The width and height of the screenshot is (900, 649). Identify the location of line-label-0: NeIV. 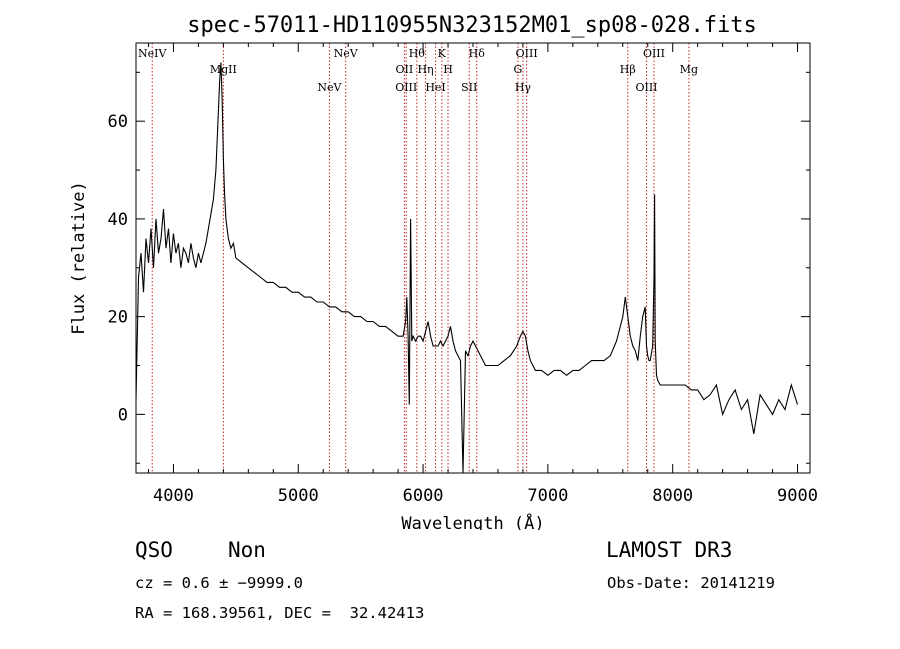
(152, 53).